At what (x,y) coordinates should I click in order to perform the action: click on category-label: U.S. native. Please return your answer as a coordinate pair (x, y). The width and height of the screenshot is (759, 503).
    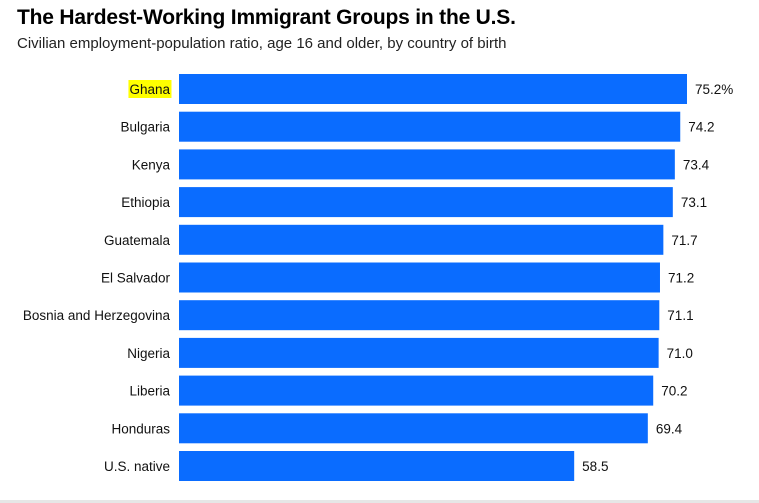
    Looking at the image, I should click on (137, 466).